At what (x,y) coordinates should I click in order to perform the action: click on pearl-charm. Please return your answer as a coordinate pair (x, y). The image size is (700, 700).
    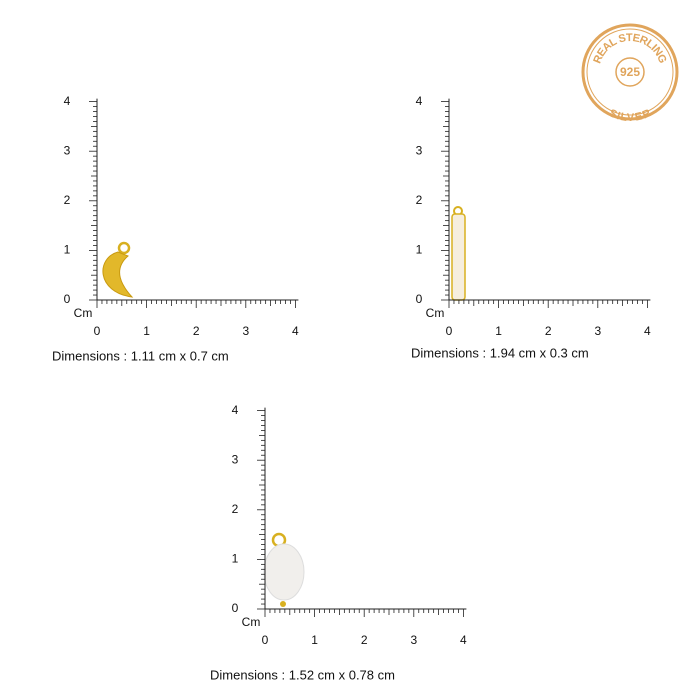
    Looking at the image, I should click on (284, 569).